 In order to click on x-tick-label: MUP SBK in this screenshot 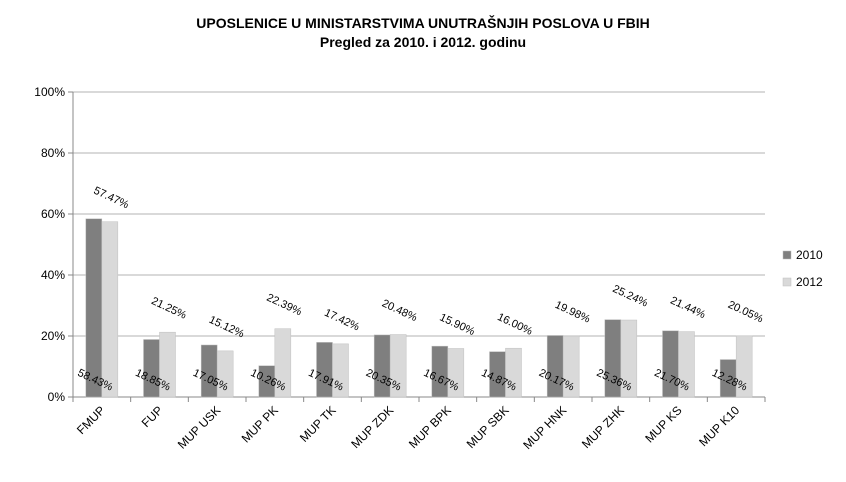, I will do `click(488, 427)`.